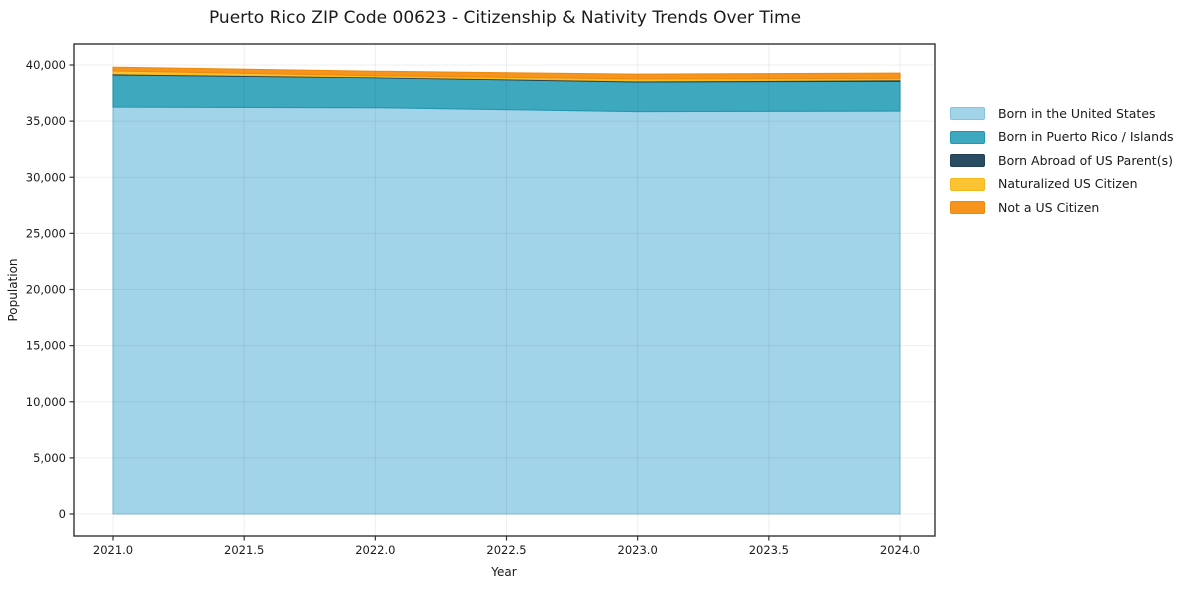  I want to click on legend-item-3: Naturalized US Citizen, so click(1062, 185).